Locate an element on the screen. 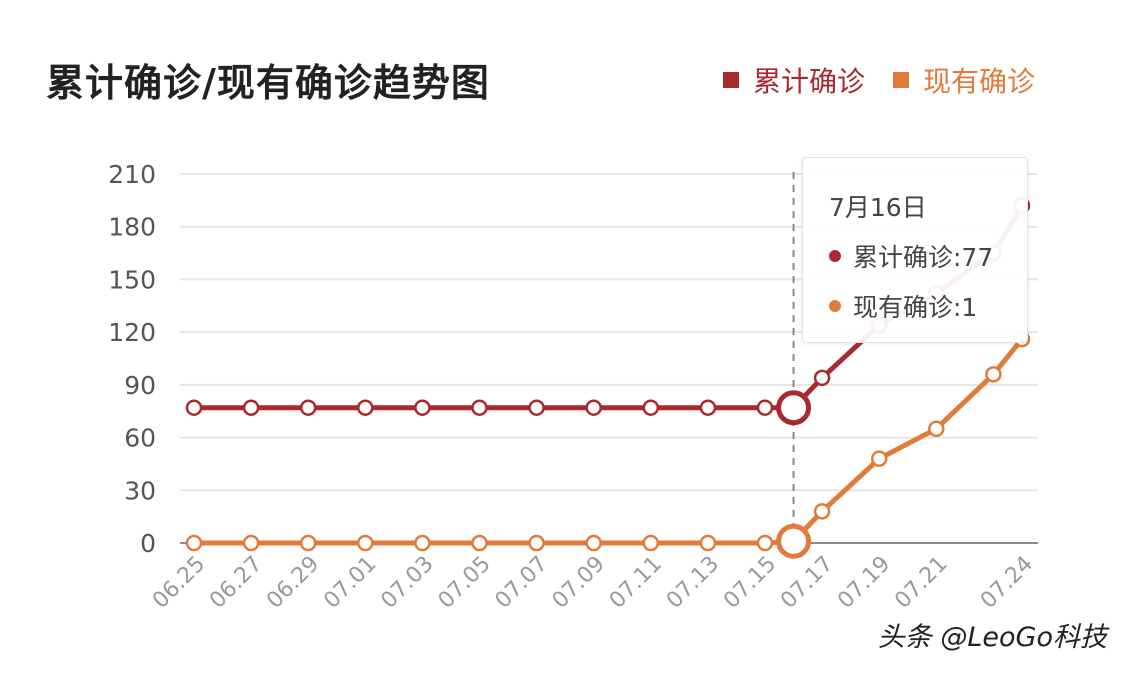  data-point-1-07.16 is located at coordinates (794, 541).